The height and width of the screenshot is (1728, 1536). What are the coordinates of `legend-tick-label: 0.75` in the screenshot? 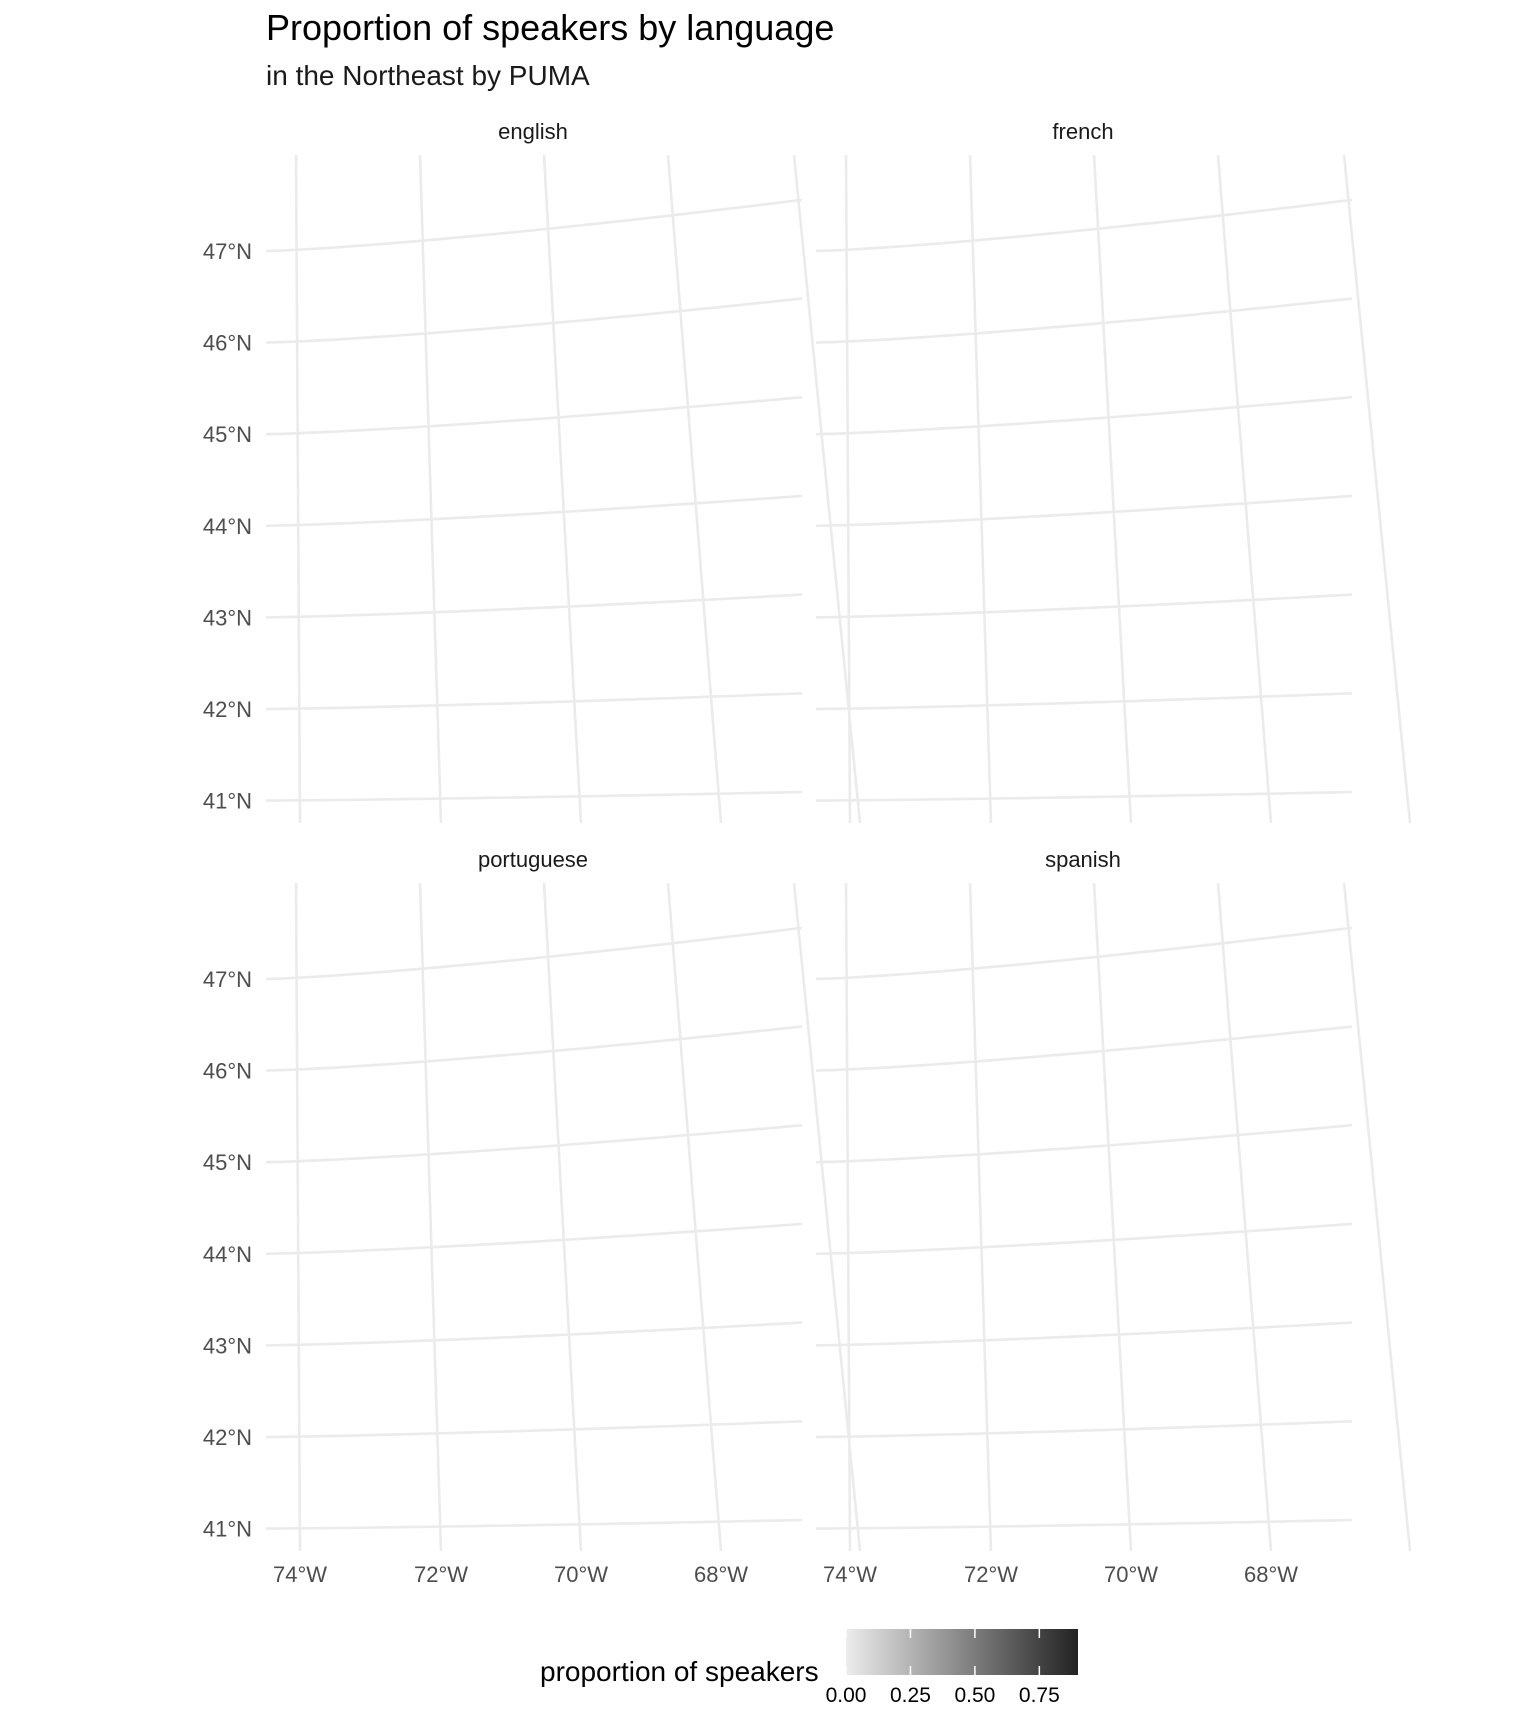 It's located at (1039, 1695).